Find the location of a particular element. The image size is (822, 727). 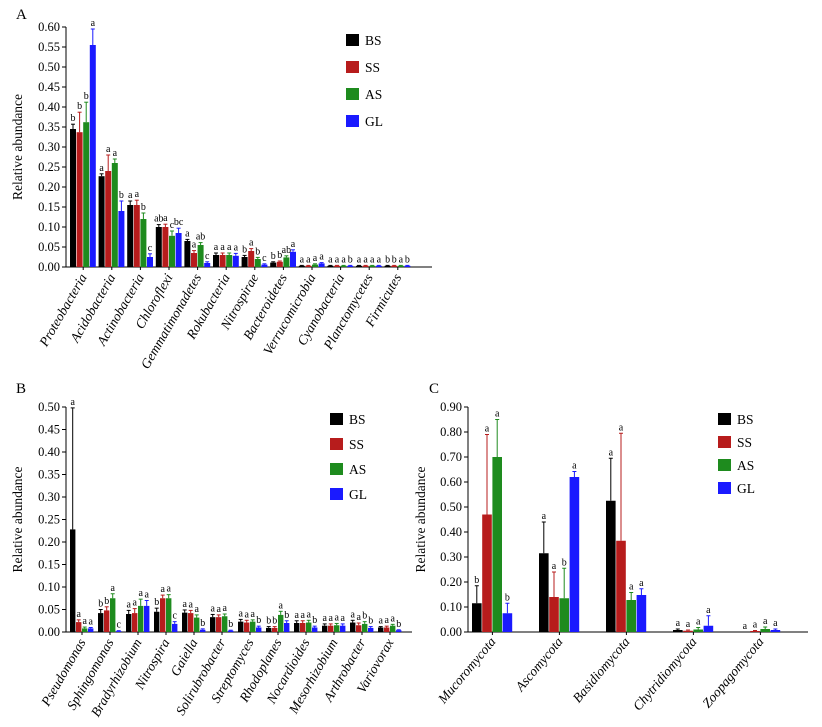

bar-BS-Nocardioides is located at coordinates (297, 627).